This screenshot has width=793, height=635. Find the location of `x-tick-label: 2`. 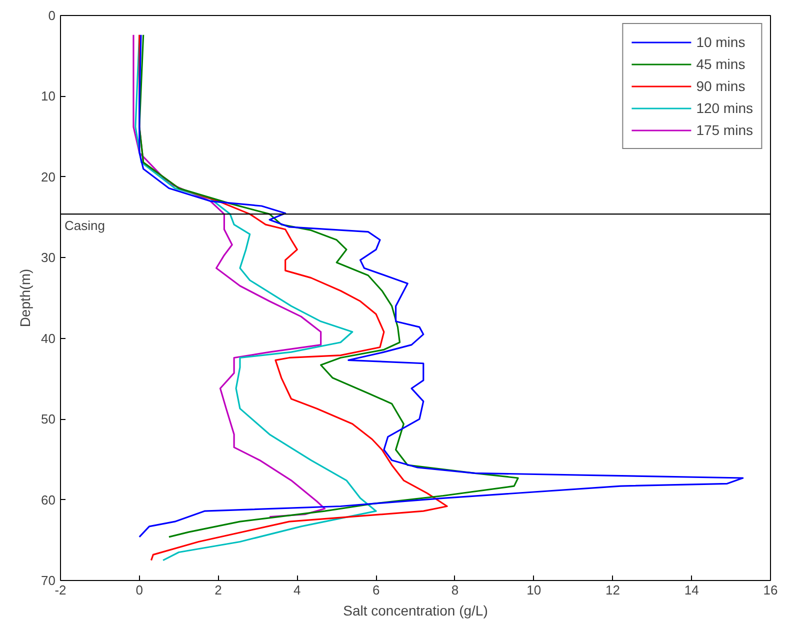

x-tick-label: 2 is located at coordinates (218, 590).